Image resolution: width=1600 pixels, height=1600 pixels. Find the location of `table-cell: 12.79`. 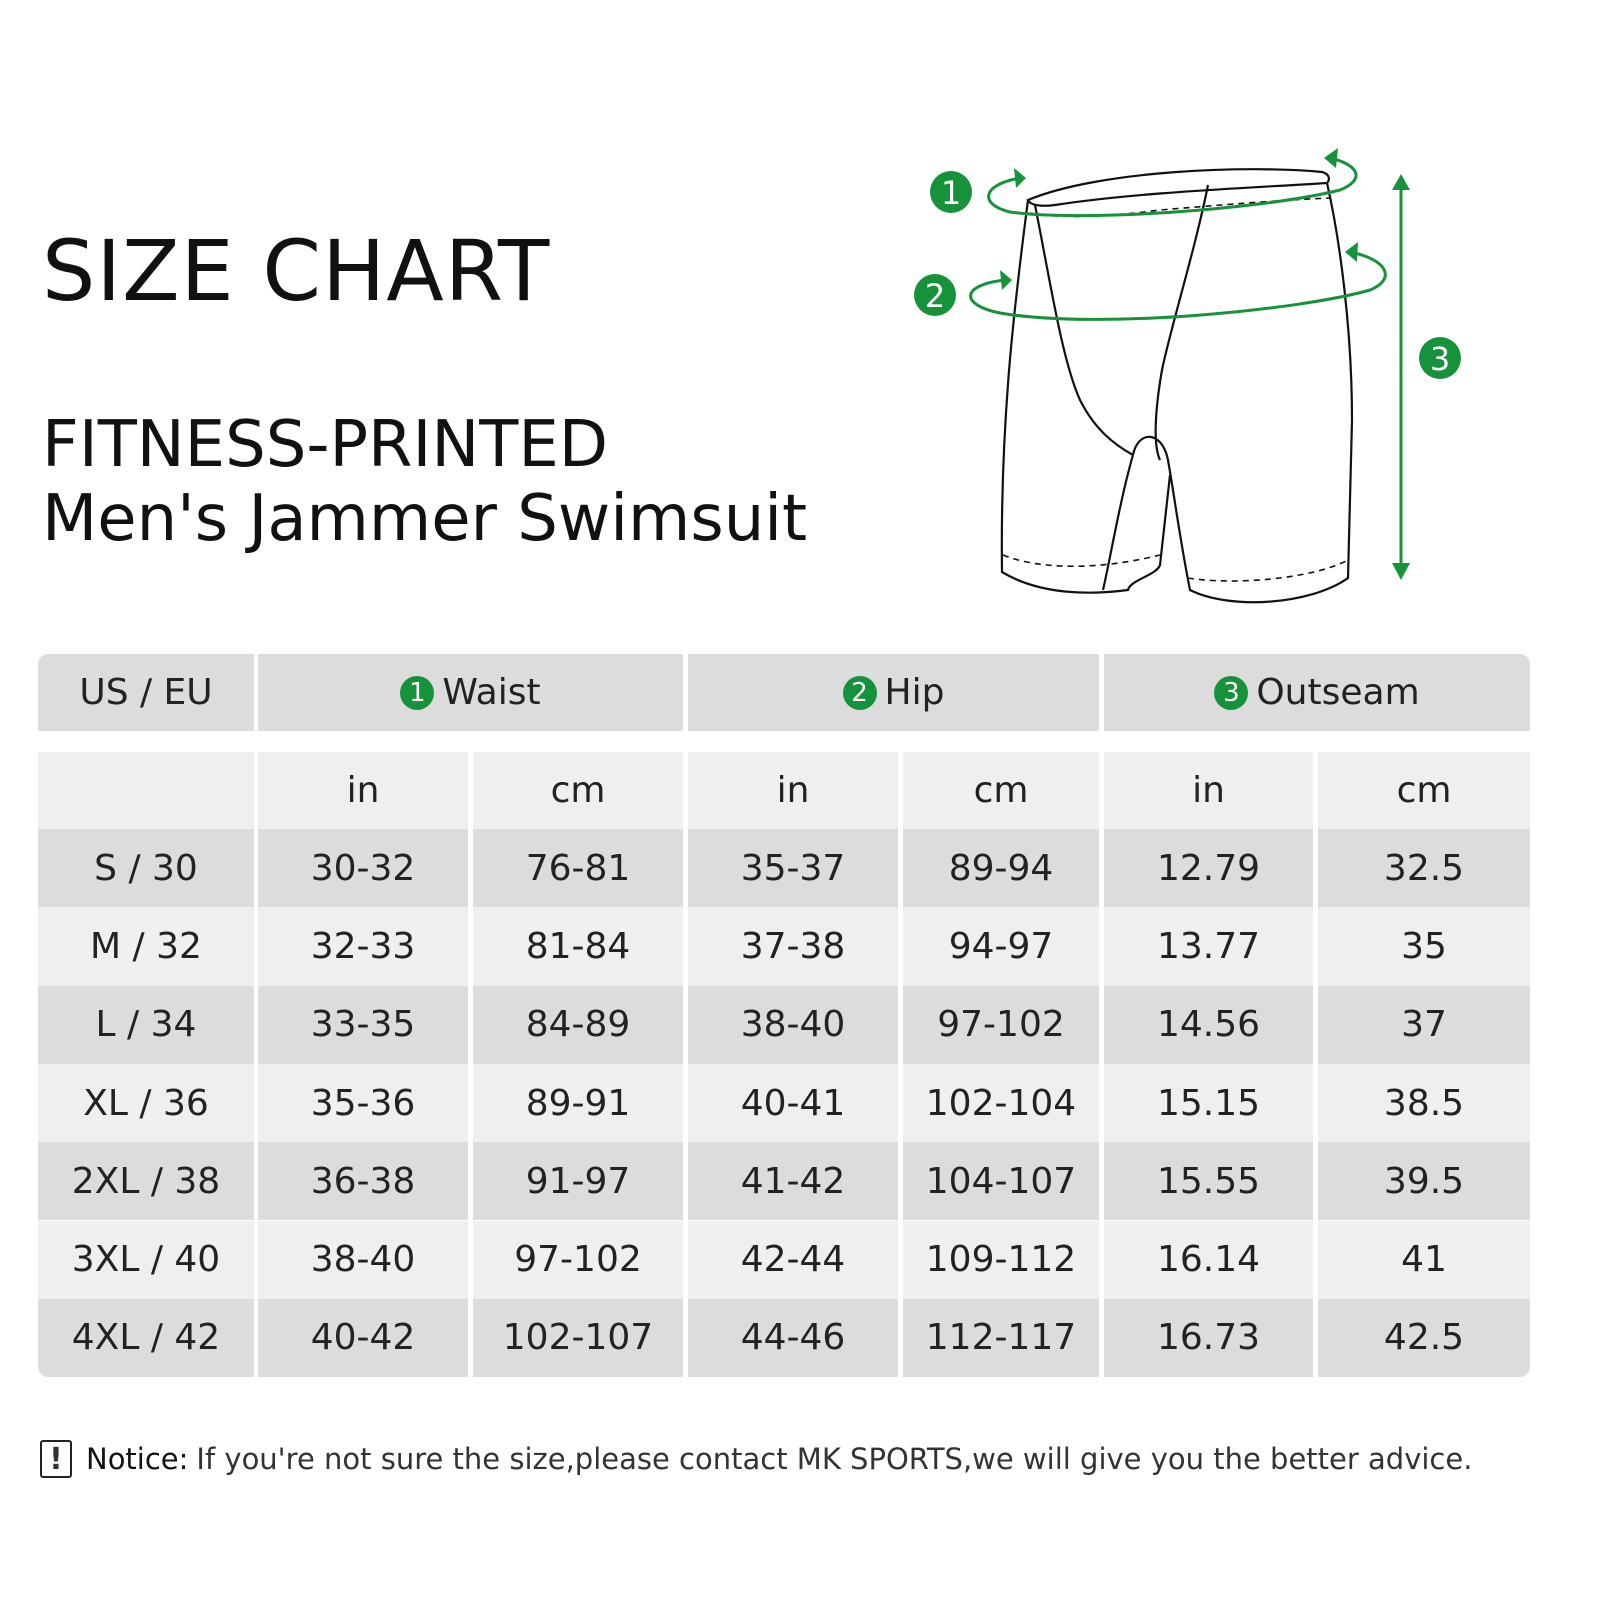

table-cell: 12.79 is located at coordinates (1208, 868).